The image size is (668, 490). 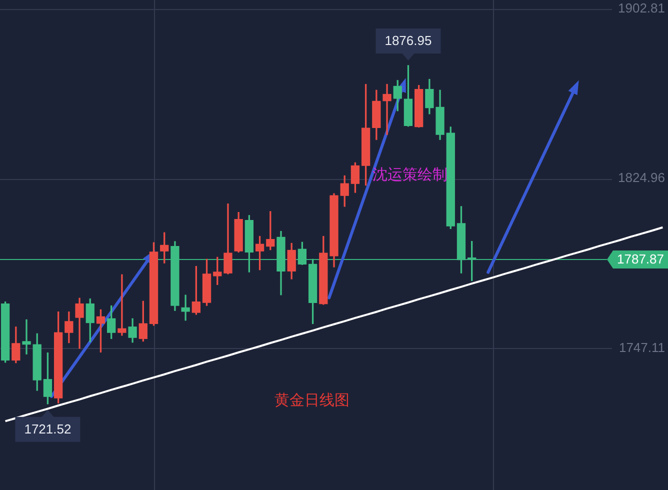 What do you see at coordinates (312, 399) in the screenshot?
I see `text: 黄金日线图` at bounding box center [312, 399].